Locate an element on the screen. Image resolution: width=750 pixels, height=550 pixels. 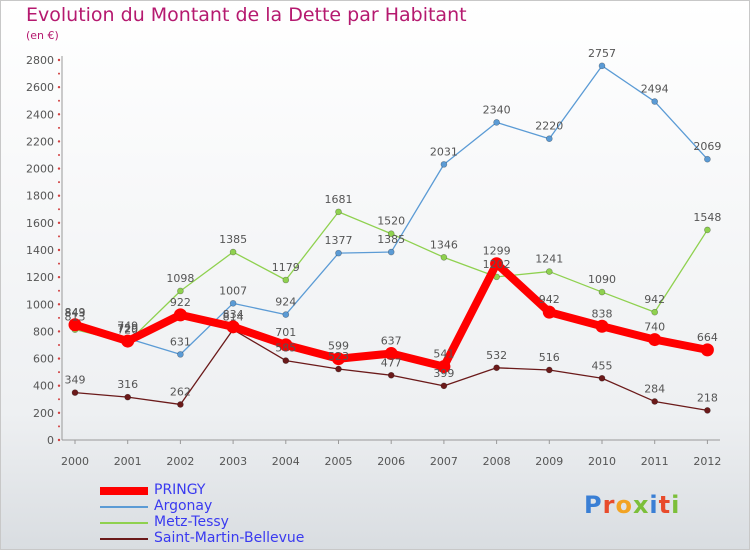
x-tick-label: 2001 is located at coordinates (128, 461).